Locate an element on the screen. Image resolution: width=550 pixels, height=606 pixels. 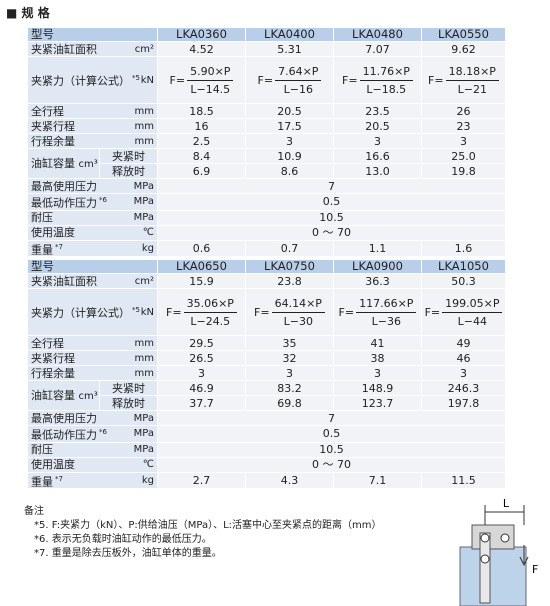
row-label-group: 夹紧行程 is located at coordinates (53, 126).